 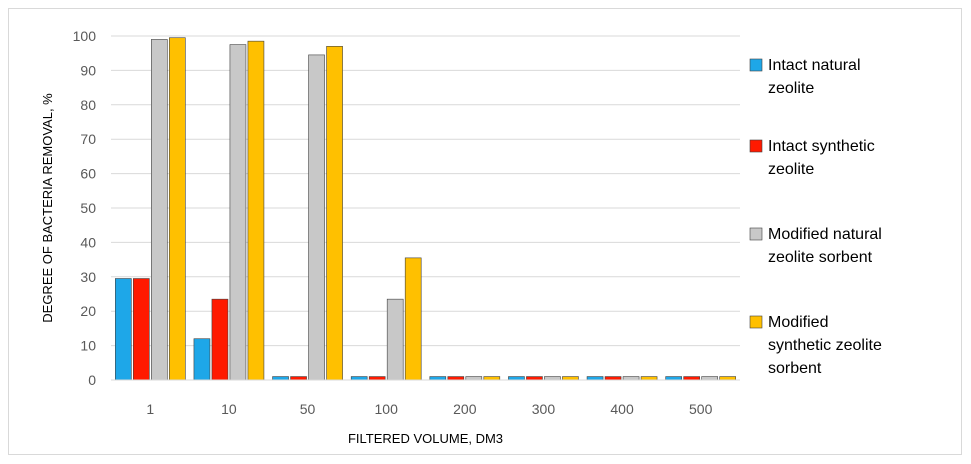 What do you see at coordinates (308, 409) in the screenshot?
I see `x-tick-label: 50` at bounding box center [308, 409].